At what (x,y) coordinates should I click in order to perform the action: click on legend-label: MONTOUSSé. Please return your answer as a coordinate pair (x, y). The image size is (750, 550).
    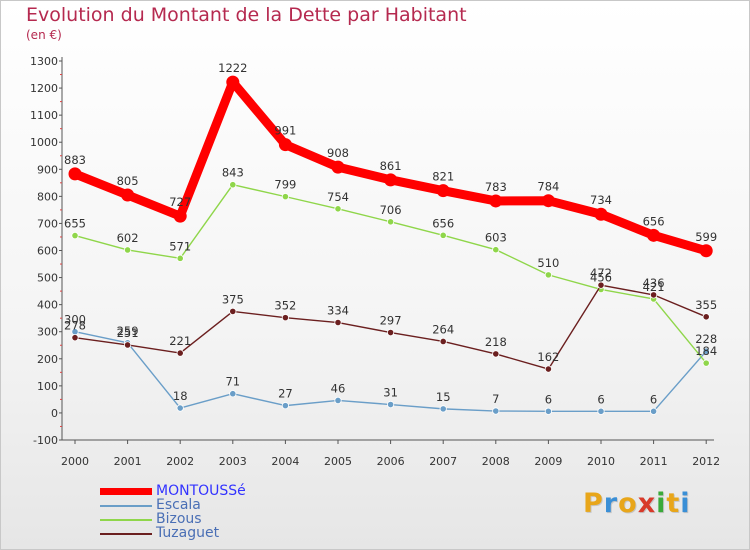
    Looking at the image, I should click on (201, 491).